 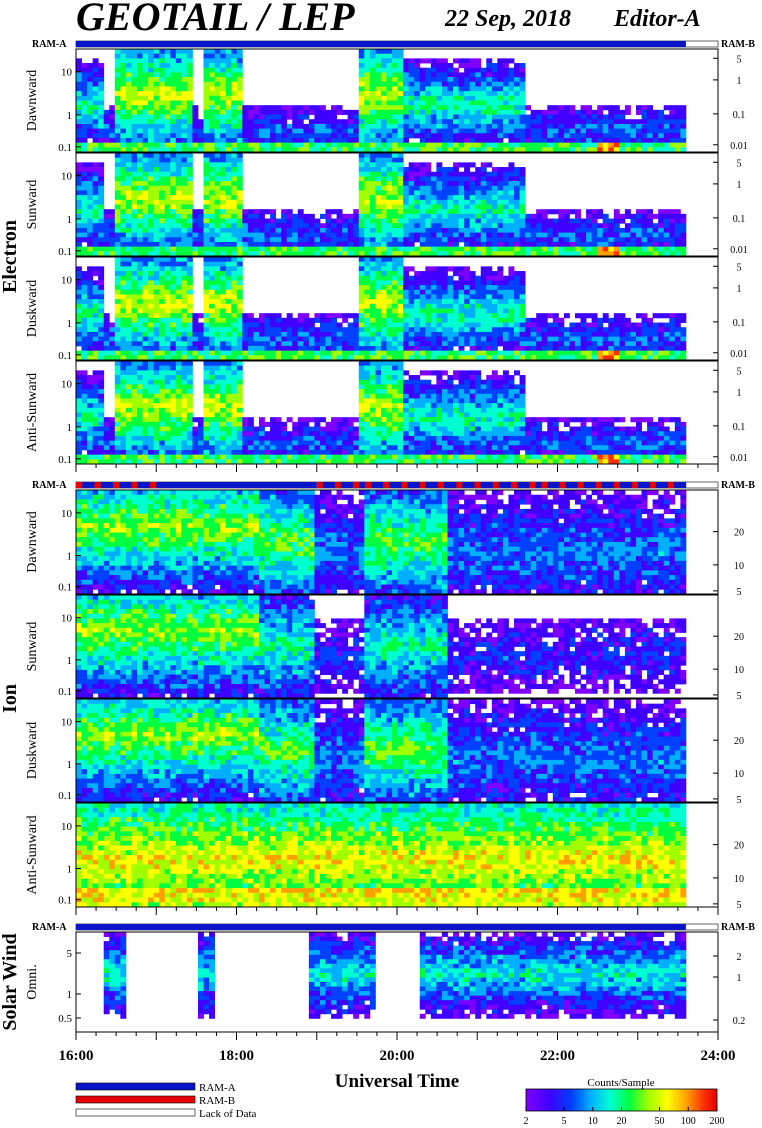 I want to click on ram-label-right: RAM-B, so click(x=738, y=485).